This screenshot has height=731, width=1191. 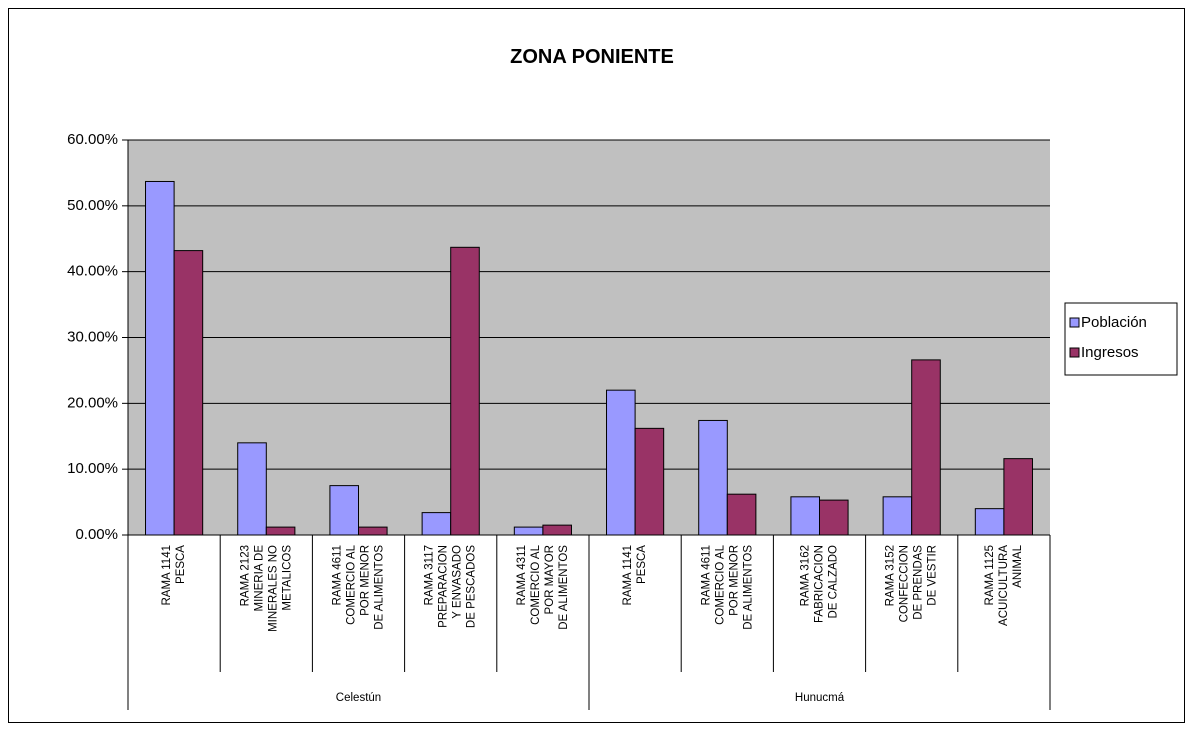 What do you see at coordinates (92, 402) in the screenshot?
I see `y-tick-label: 20.00%` at bounding box center [92, 402].